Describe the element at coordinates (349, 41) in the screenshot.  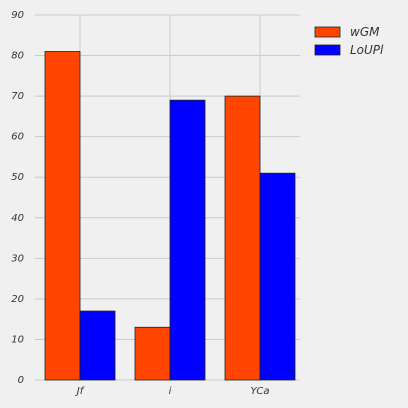
I see `legend: wGM LoUPl` at that location.